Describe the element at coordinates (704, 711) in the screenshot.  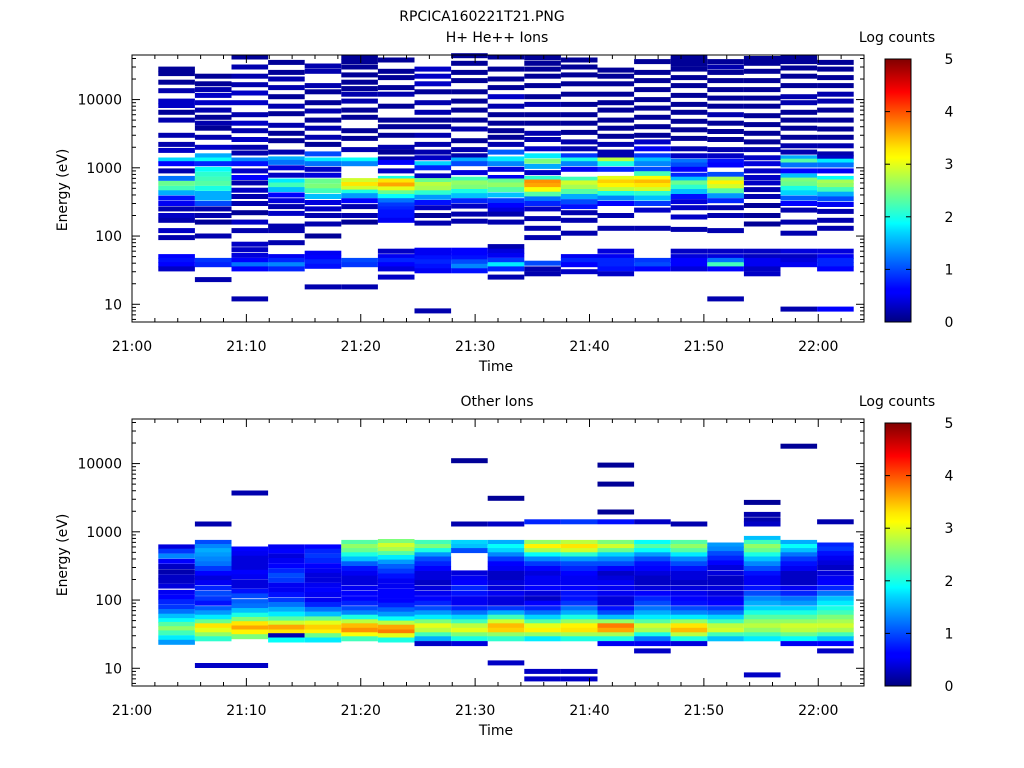
I see `x-tick-label: 21:50` at that location.